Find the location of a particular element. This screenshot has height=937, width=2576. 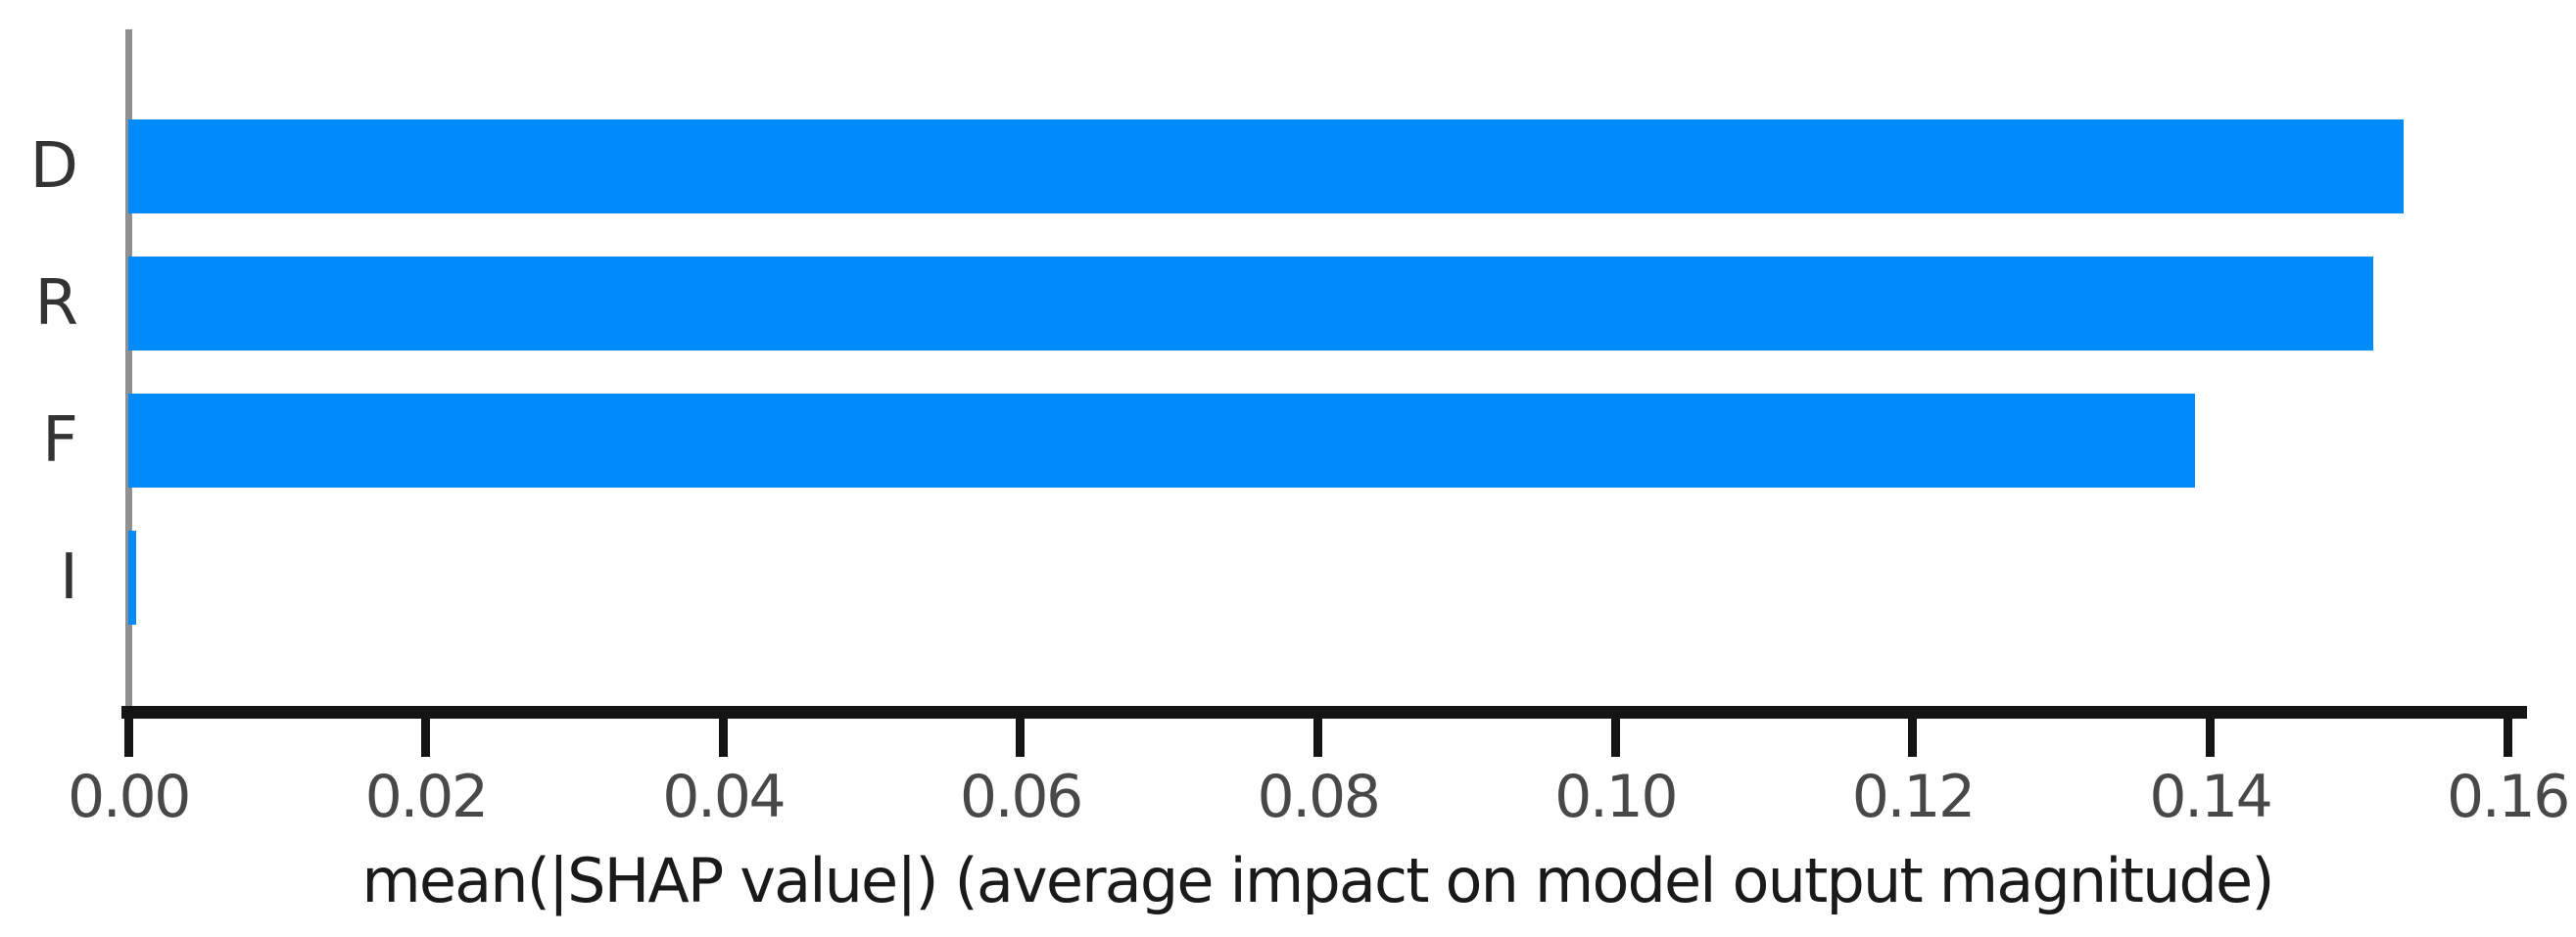

xtick-label-0.14: 0.14 is located at coordinates (2210, 797).